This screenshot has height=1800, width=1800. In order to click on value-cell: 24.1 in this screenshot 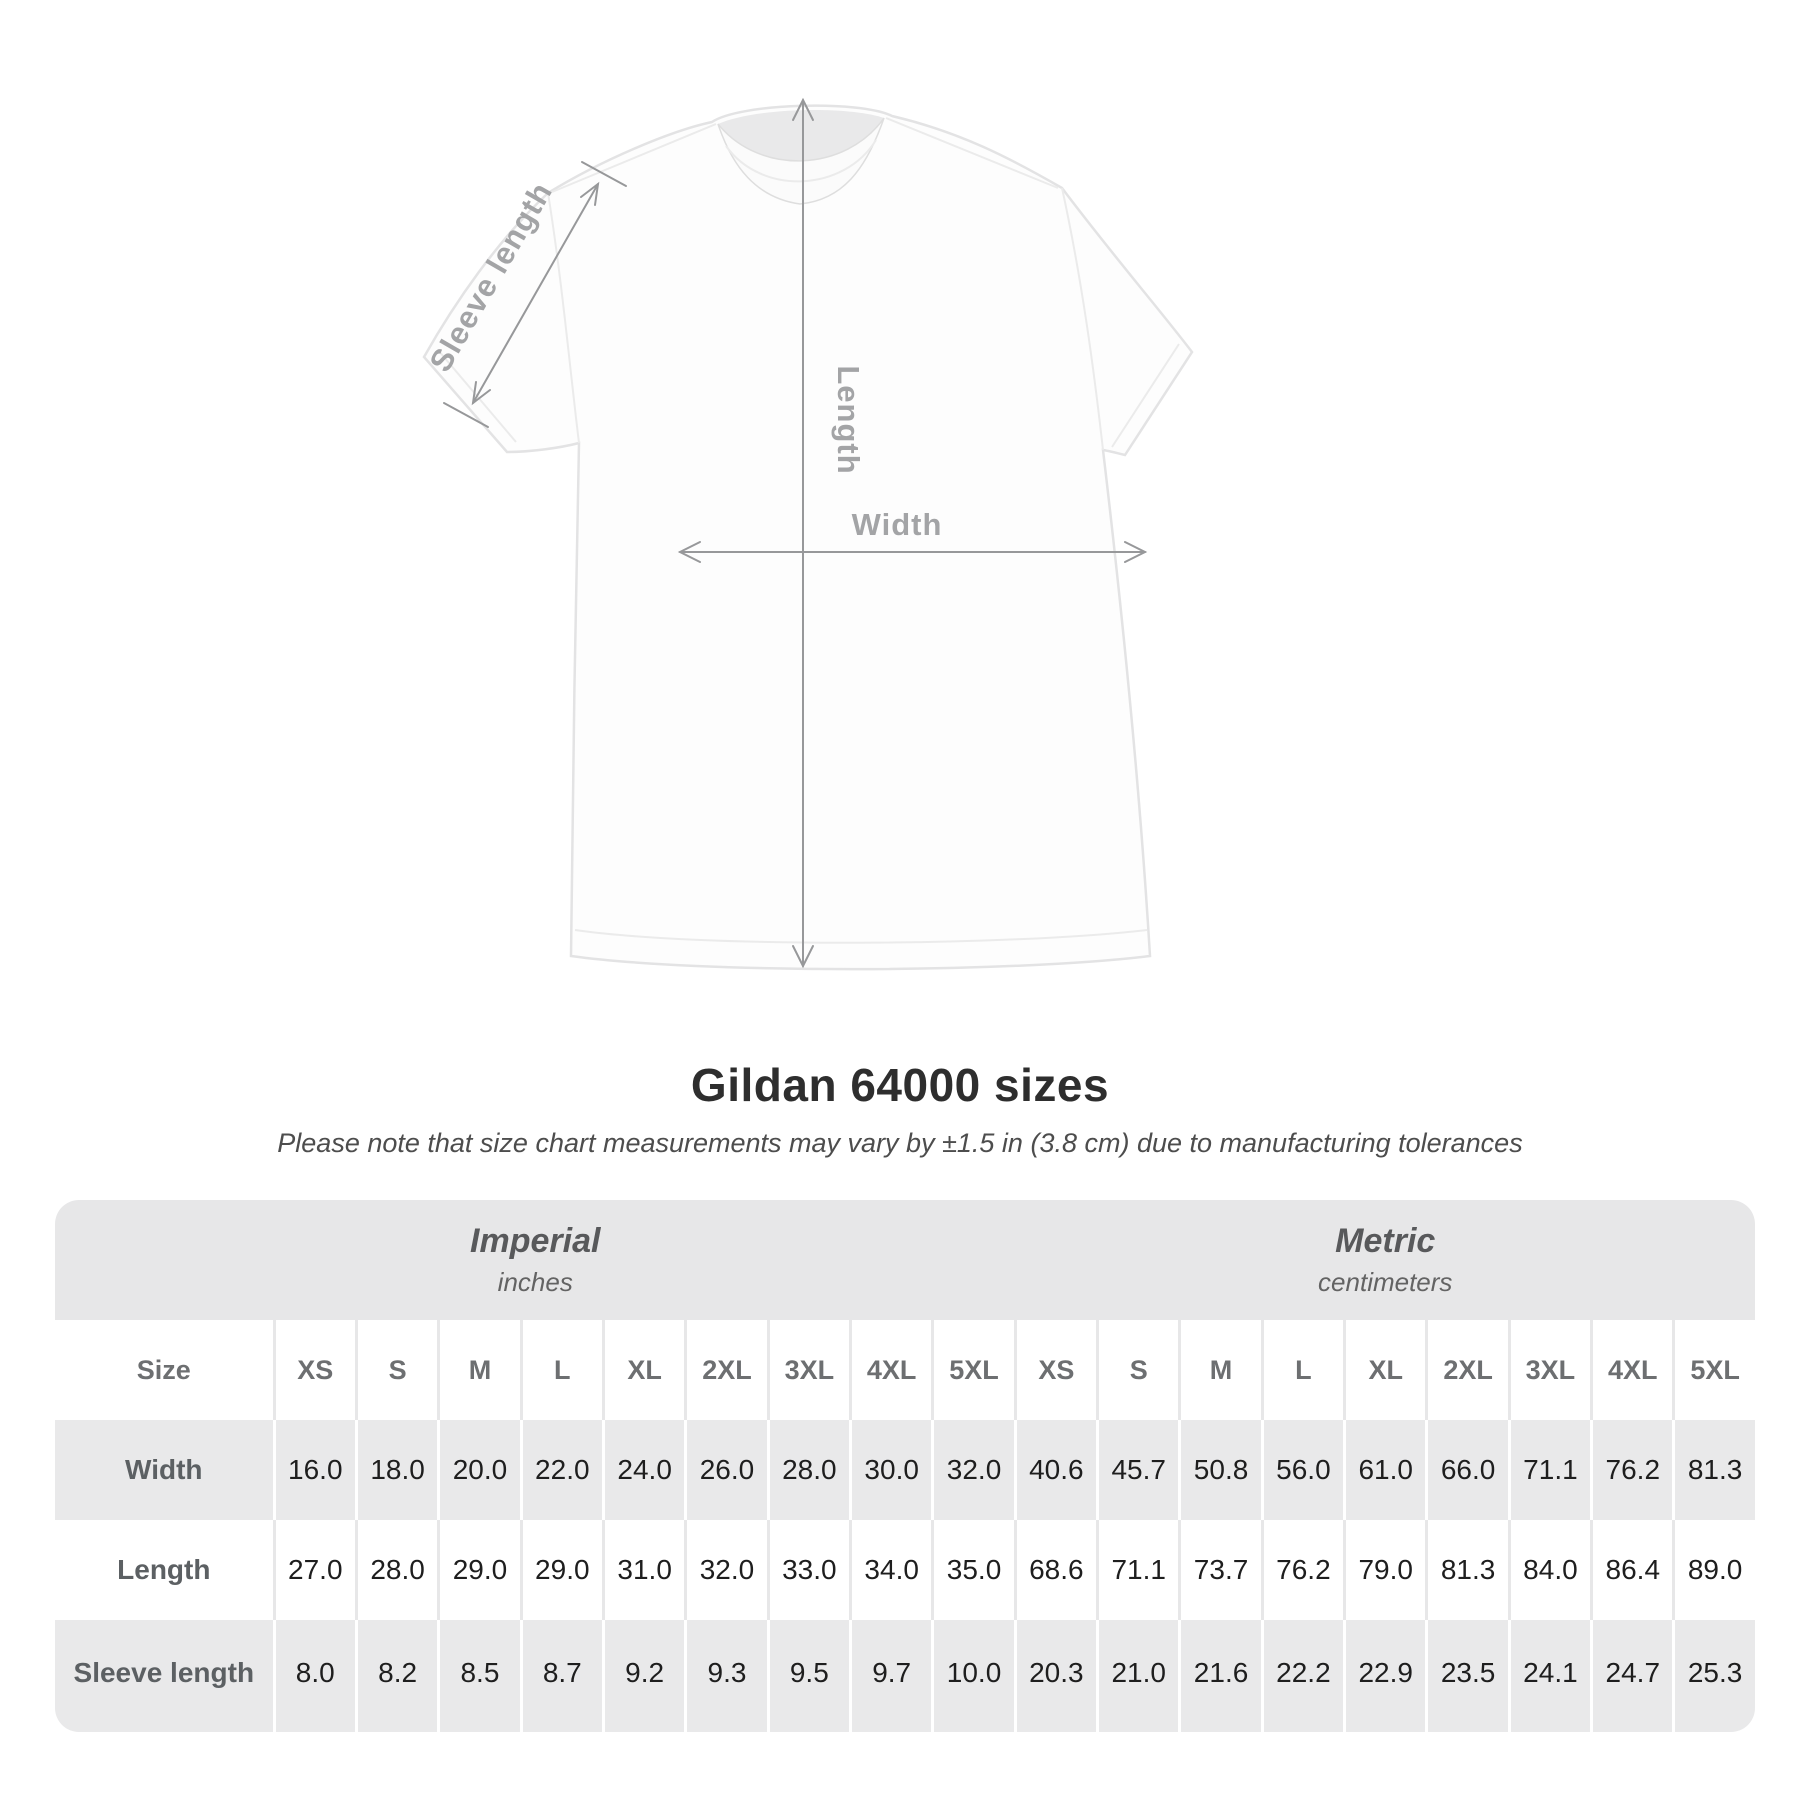, I will do `click(1548, 1676)`.